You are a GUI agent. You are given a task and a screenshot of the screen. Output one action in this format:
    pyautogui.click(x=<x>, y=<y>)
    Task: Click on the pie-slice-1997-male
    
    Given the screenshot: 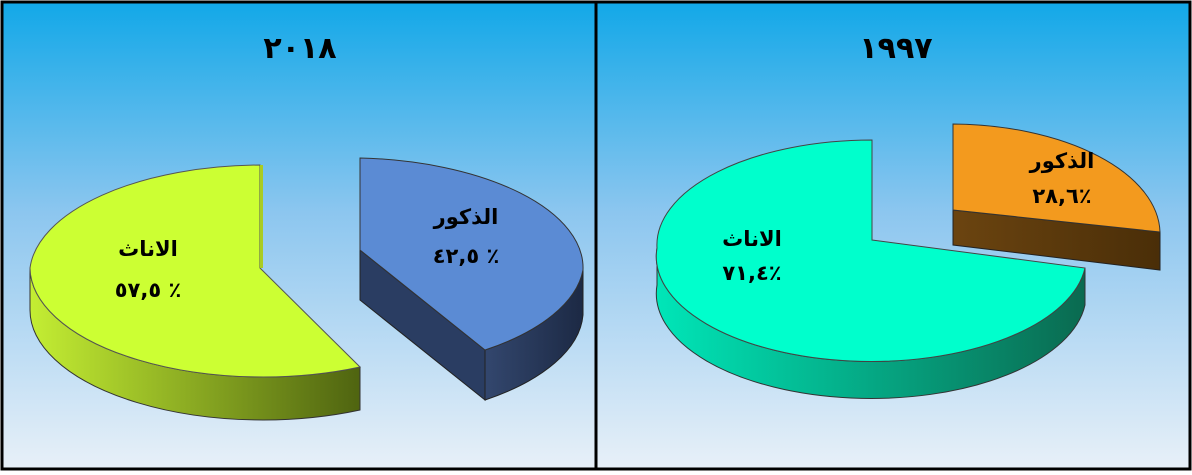 What is the action you would take?
    pyautogui.click(x=1056, y=197)
    